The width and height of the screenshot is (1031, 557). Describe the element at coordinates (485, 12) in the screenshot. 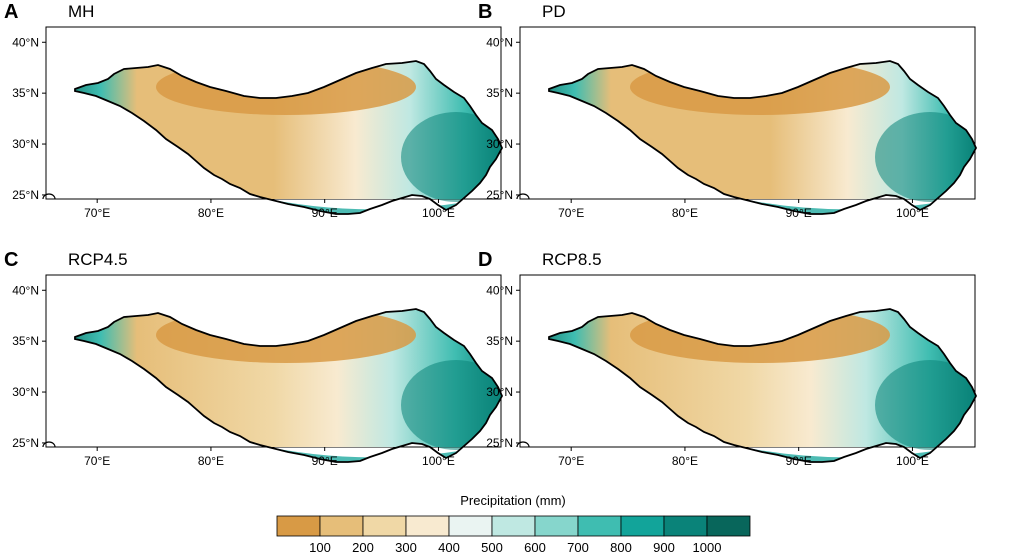

I see `panel-letter: B` at that location.